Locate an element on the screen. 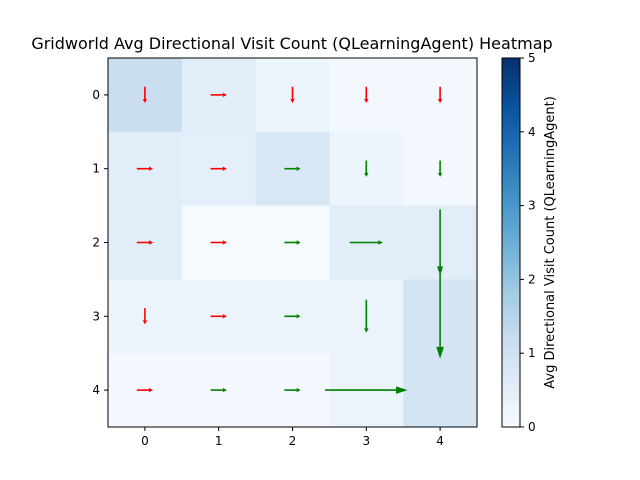  heatmap-cell is located at coordinates (440, 390).